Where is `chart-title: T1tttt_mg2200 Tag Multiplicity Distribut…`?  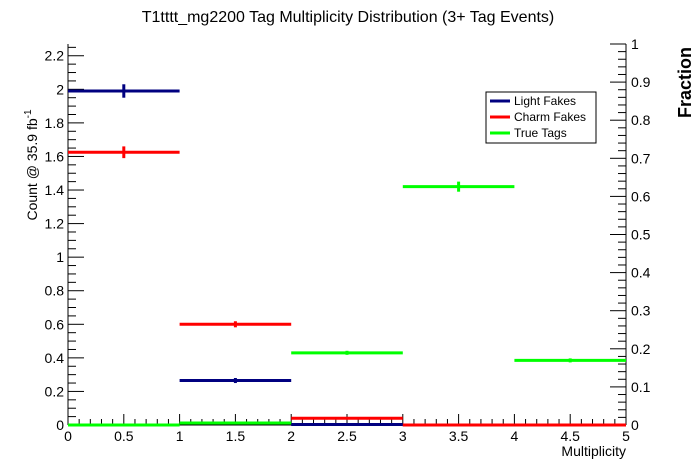 chart-title: T1tttt_mg2200 Tag Multiplicity Distribut… is located at coordinates (348, 17).